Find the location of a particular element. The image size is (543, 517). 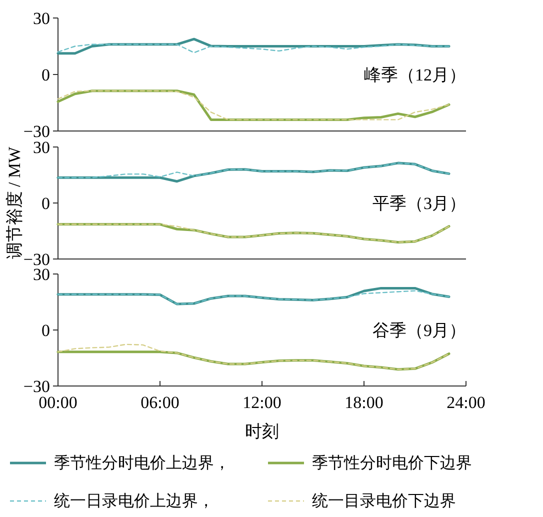

y-axis-title: 调节裕度 / MW is located at coordinates (14, 203).